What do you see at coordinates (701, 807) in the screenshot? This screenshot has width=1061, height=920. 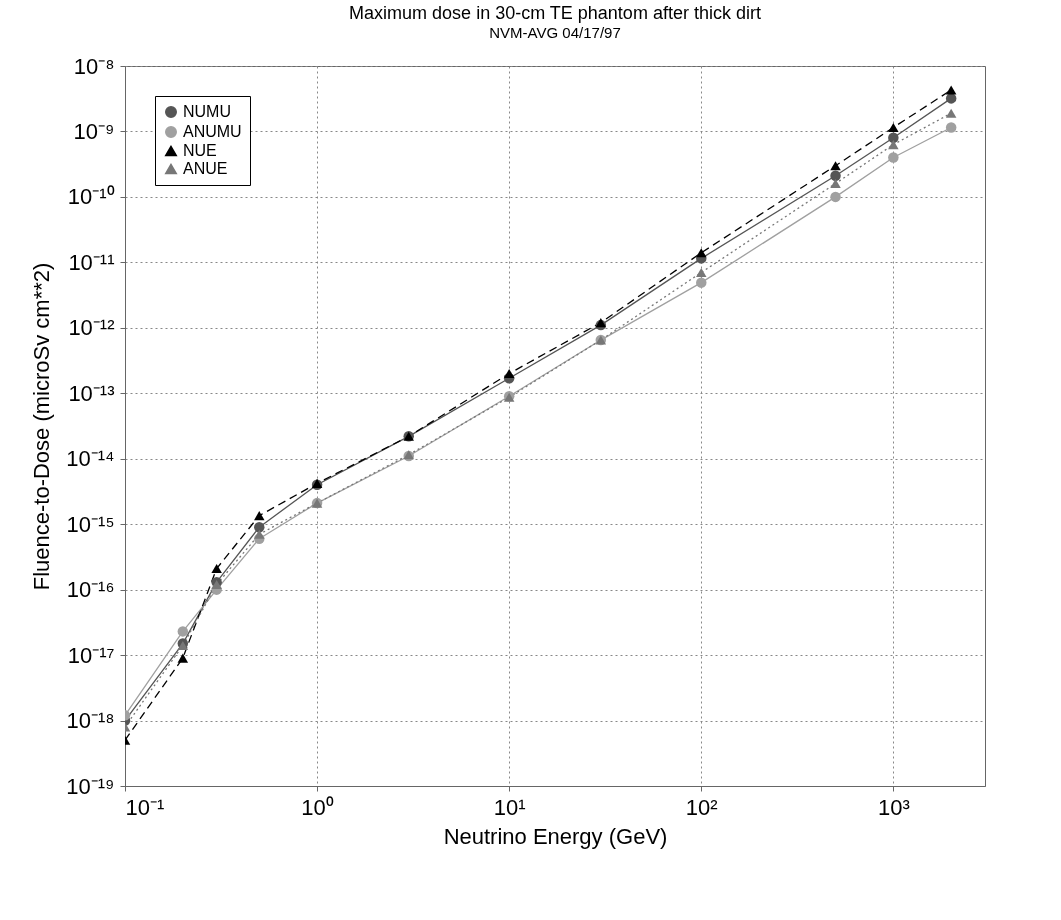 I see `x-tick-label: 10²` at bounding box center [701, 807].